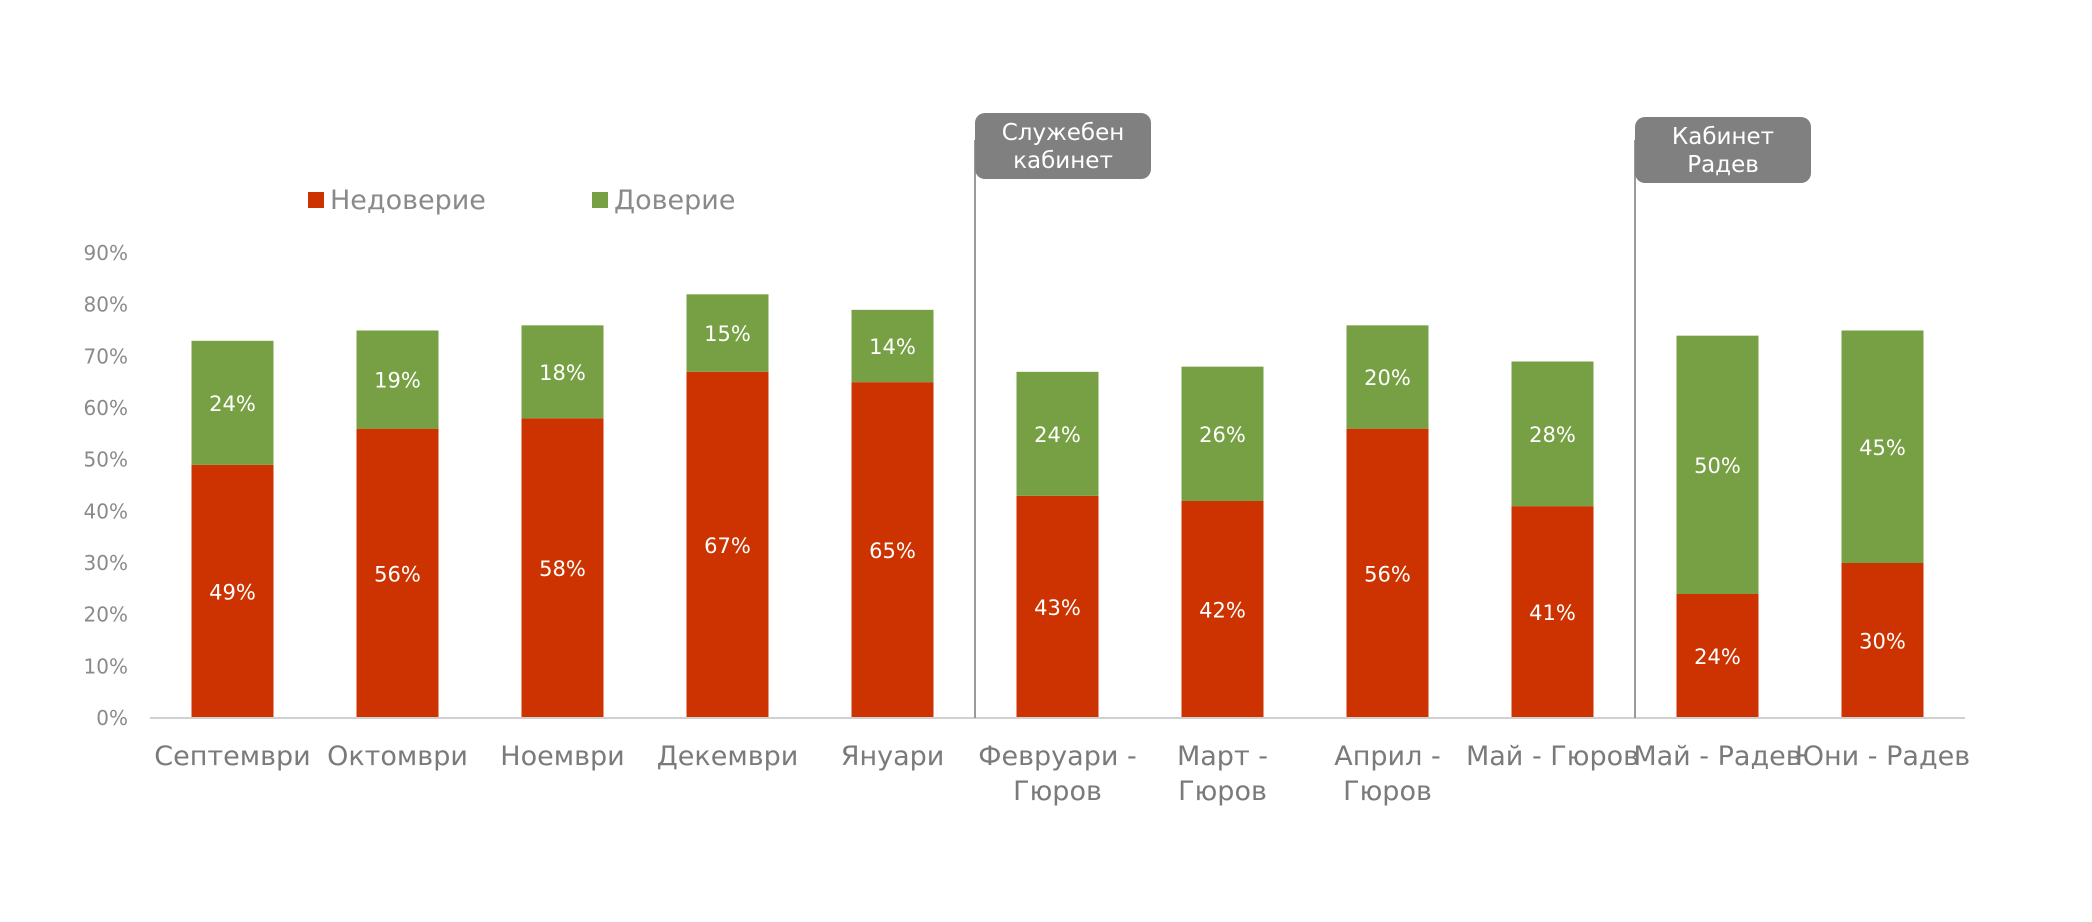  I want to click on y-tick-label: 40%, so click(106, 511).